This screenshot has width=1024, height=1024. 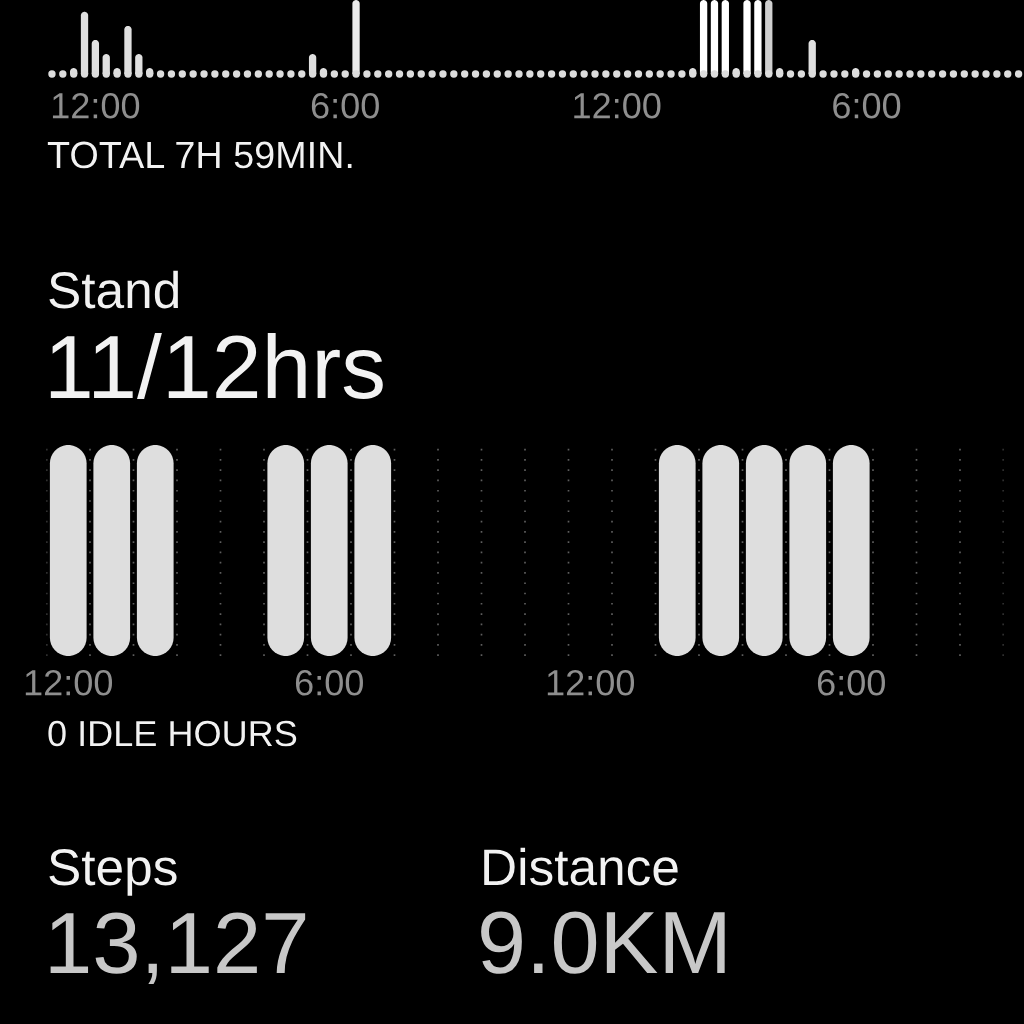 What do you see at coordinates (216, 366) in the screenshot?
I see `chart-subtitle: 11/12hrs` at bounding box center [216, 366].